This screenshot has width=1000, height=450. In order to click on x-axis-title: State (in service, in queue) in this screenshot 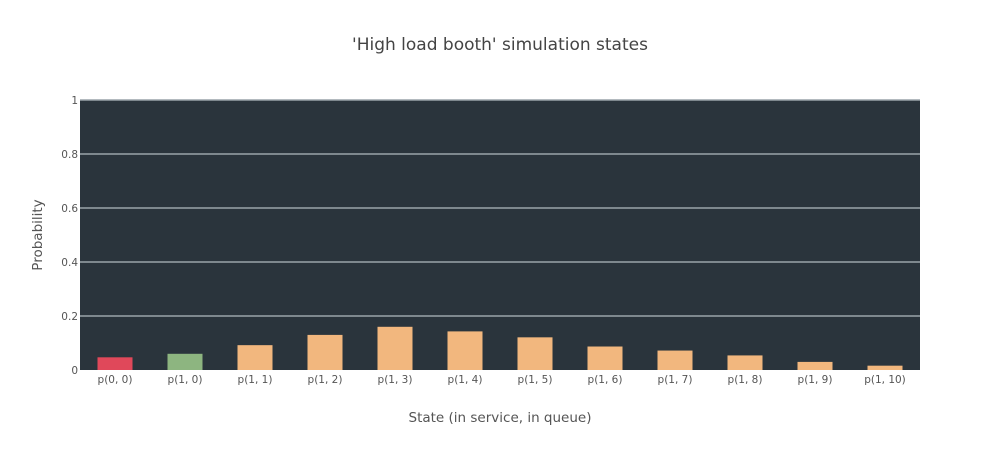, I will do `click(500, 418)`.